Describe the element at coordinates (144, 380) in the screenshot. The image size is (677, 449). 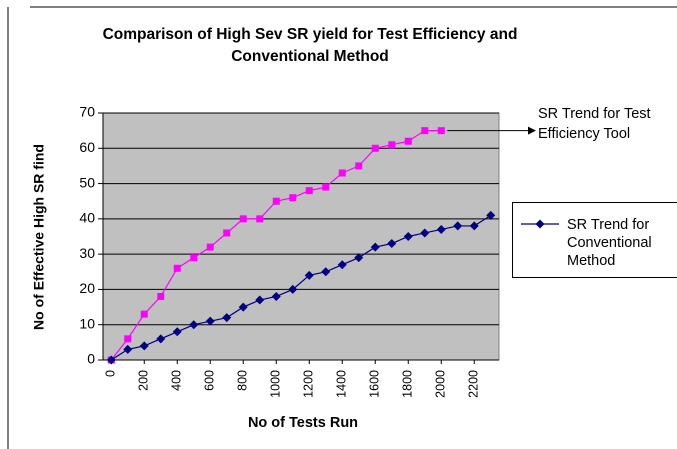
I see `x-tick-label: 200` at that location.